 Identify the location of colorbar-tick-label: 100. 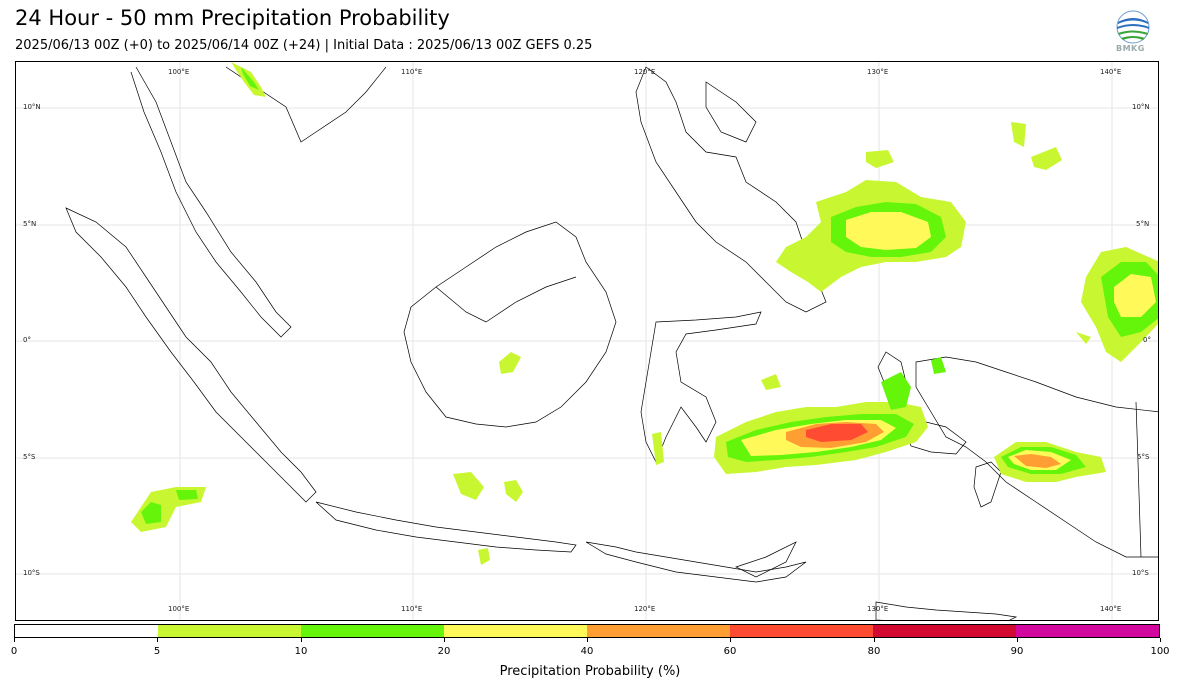
(1160, 651).